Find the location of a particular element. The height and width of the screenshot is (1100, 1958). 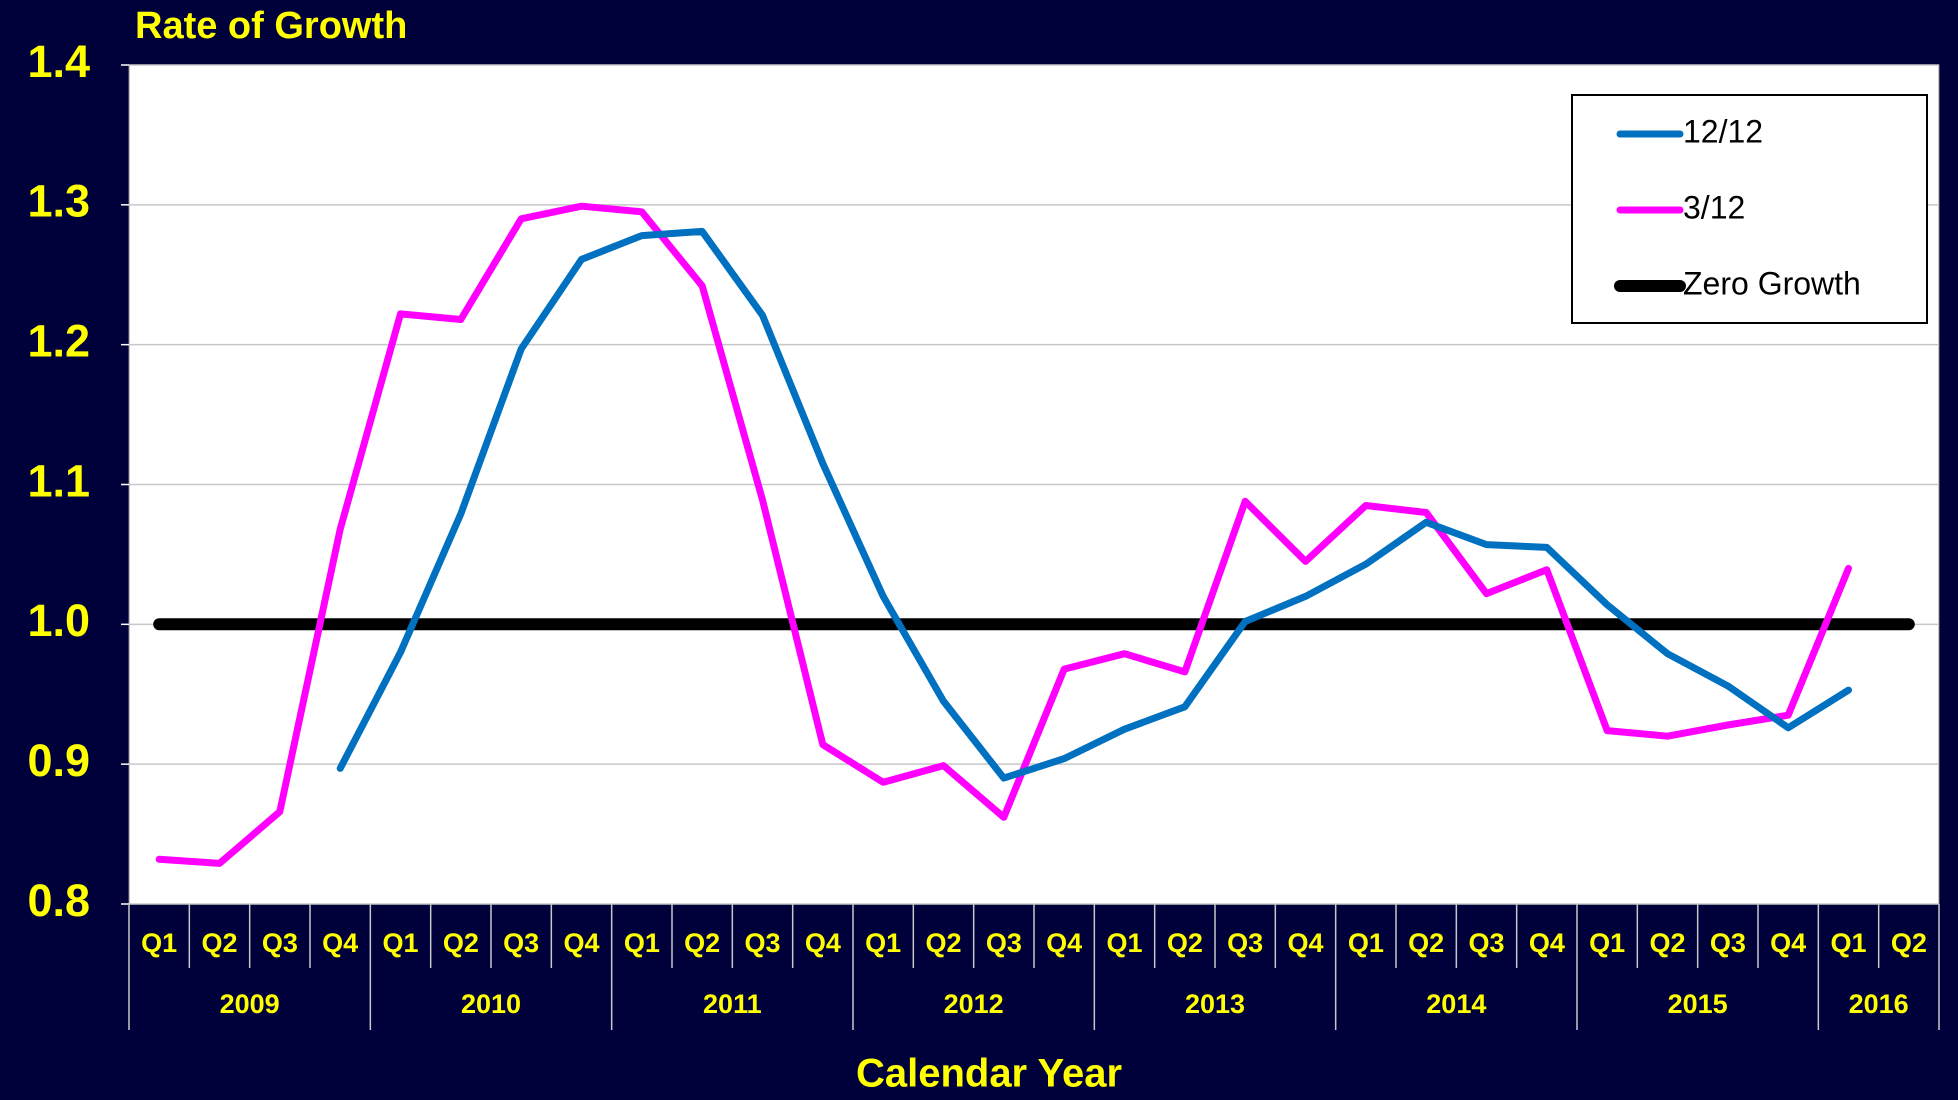

y-tick-label: 1.0 is located at coordinates (58, 620).